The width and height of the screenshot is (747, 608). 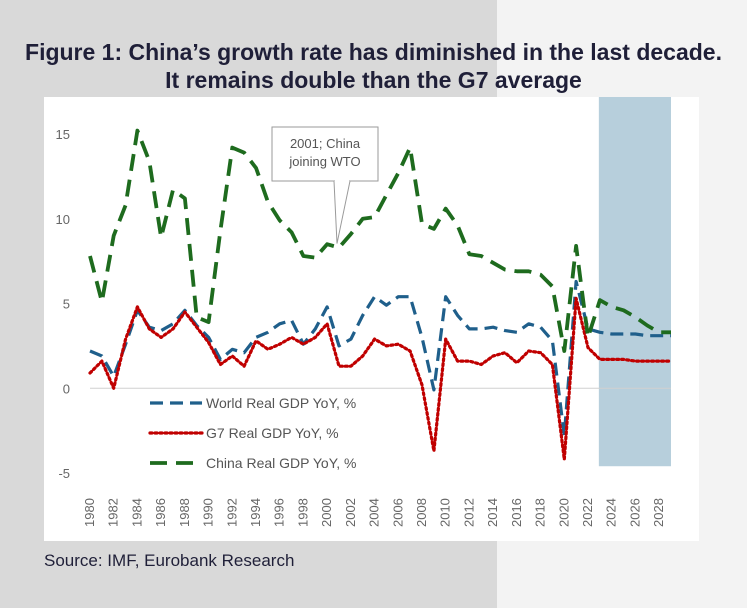 What do you see at coordinates (160, 512) in the screenshot?
I see `x-tick-label: 1986` at bounding box center [160, 512].